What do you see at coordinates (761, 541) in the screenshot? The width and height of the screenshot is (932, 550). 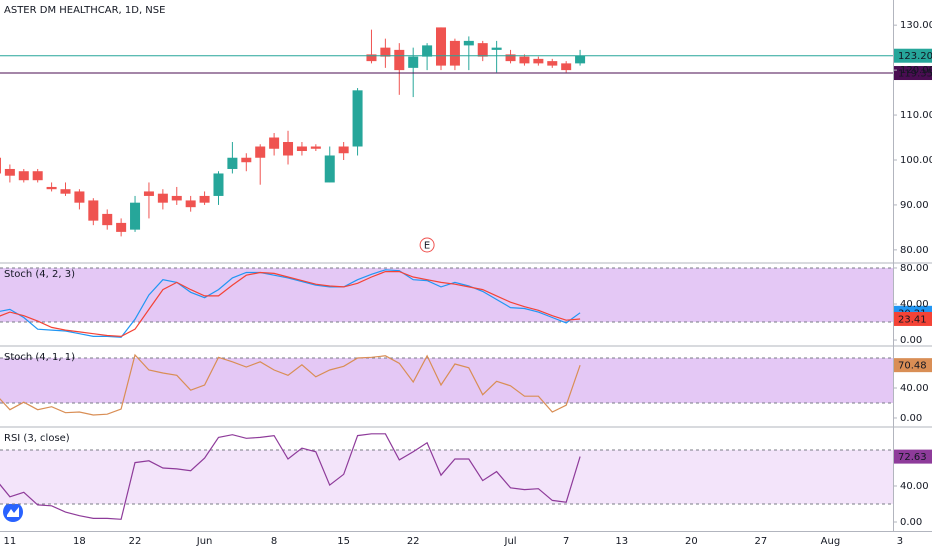 I see `x-tick-label: 27` at bounding box center [761, 541].